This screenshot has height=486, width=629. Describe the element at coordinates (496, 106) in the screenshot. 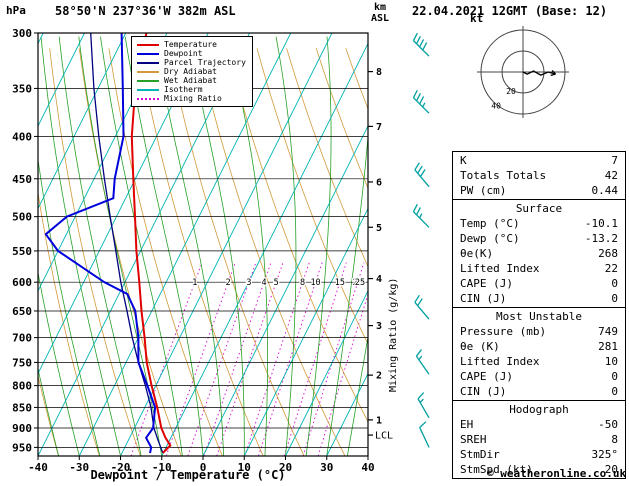

I see `hodograph-ring-label: 40` at that location.